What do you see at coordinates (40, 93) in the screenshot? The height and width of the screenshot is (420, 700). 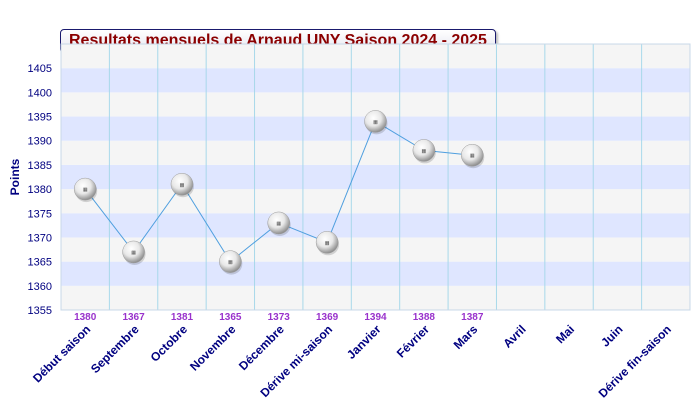 I see `y-tick-label: 1400` at bounding box center [40, 93].